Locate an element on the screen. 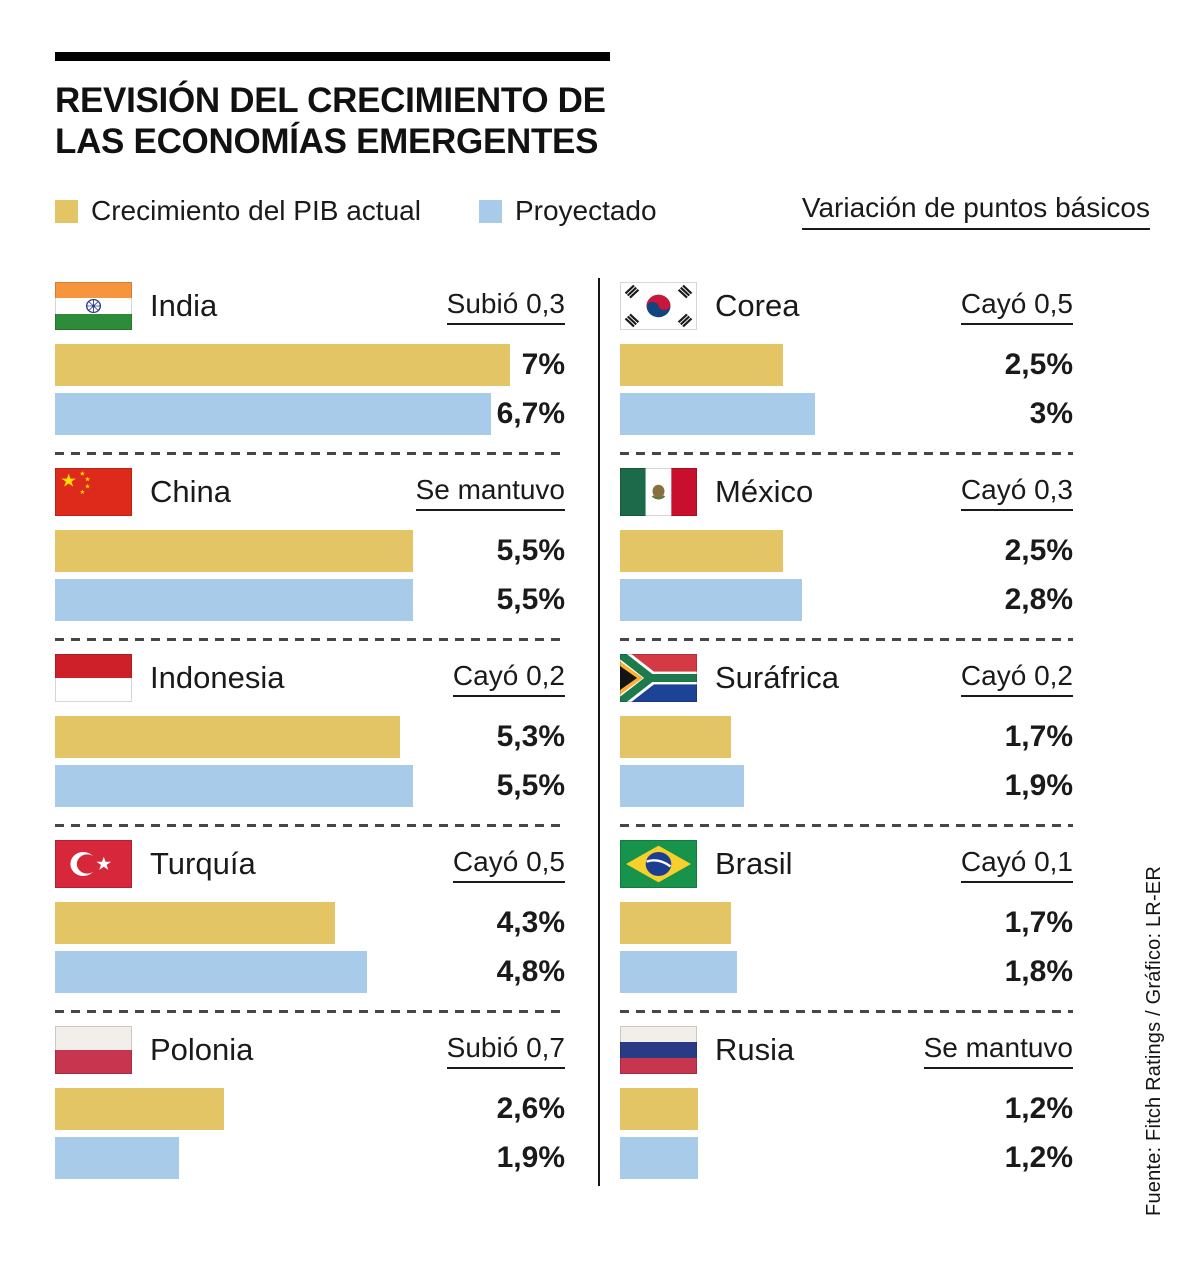 The image size is (1200, 1268). country-header: Polonia Subió 0,7 is located at coordinates (310, 1050).